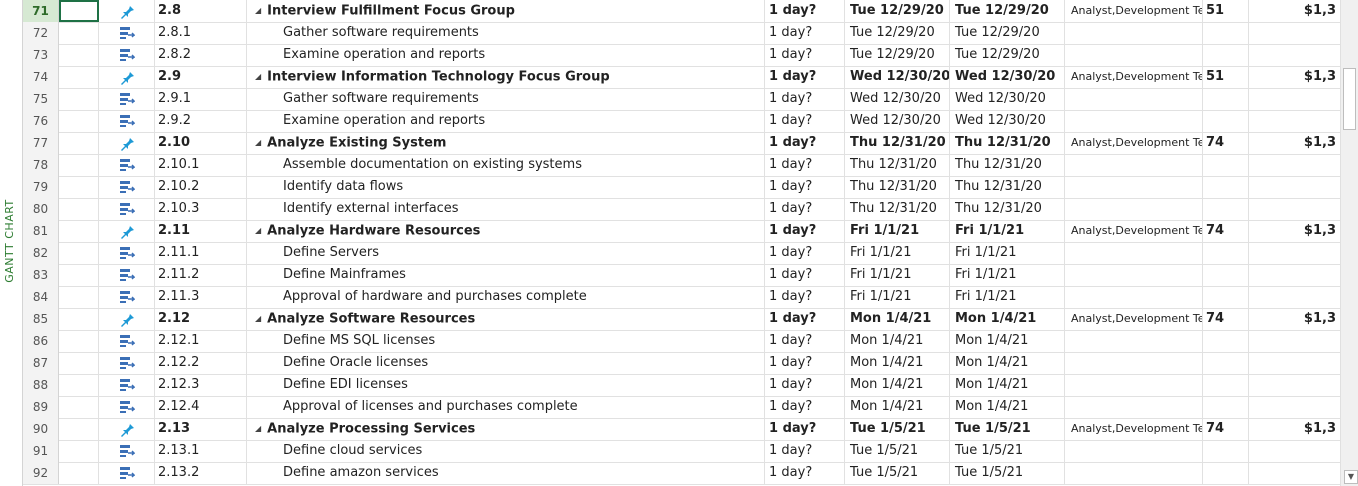  Describe the element at coordinates (201, 407) in the screenshot. I see `wbs-cell: 2.12.4` at that location.